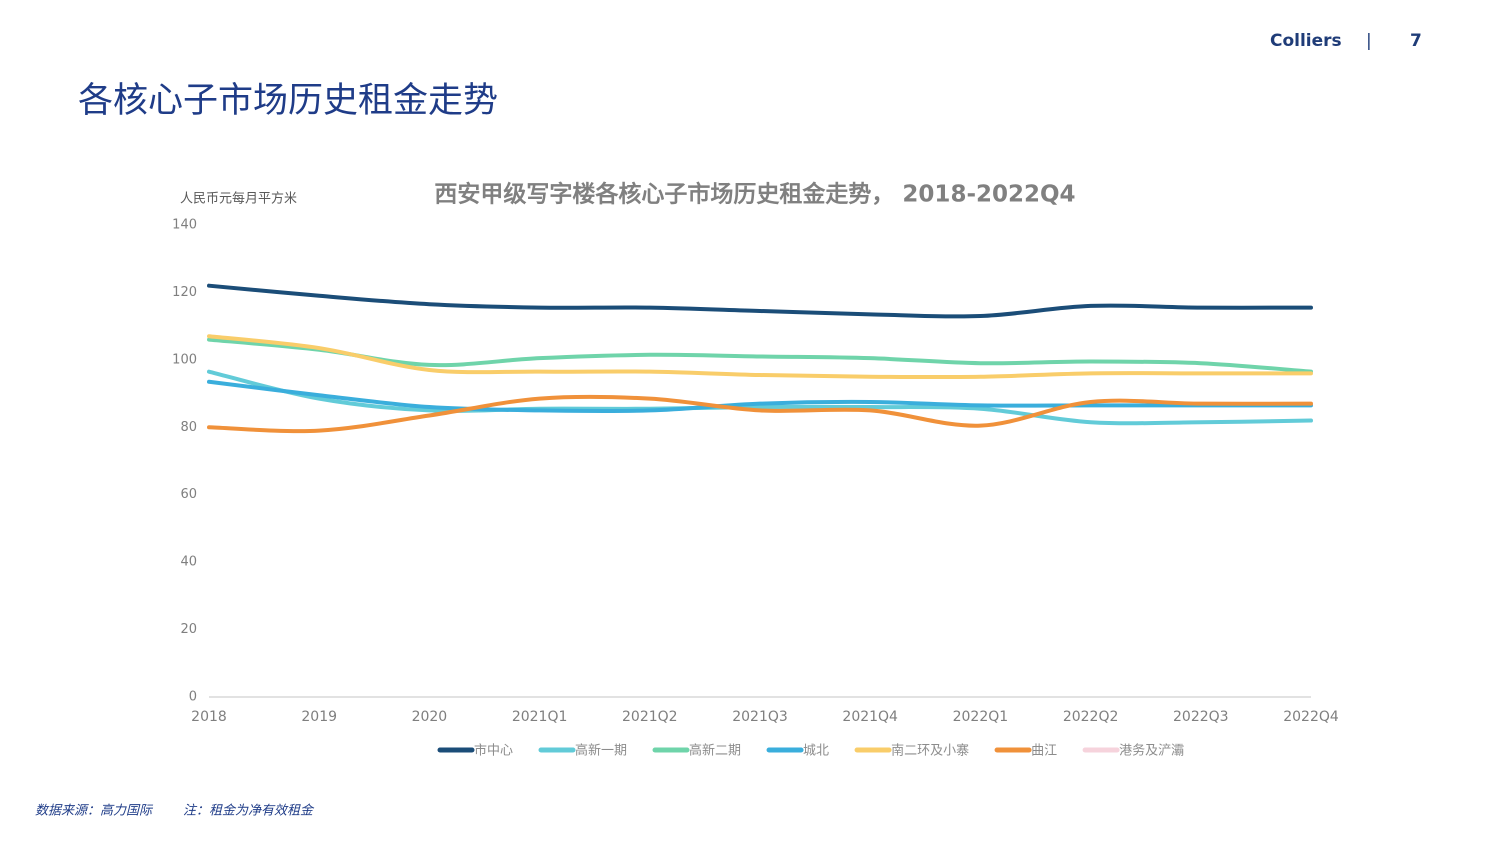  Describe the element at coordinates (1416, 41) in the screenshot. I see `page-number: 7` at that location.